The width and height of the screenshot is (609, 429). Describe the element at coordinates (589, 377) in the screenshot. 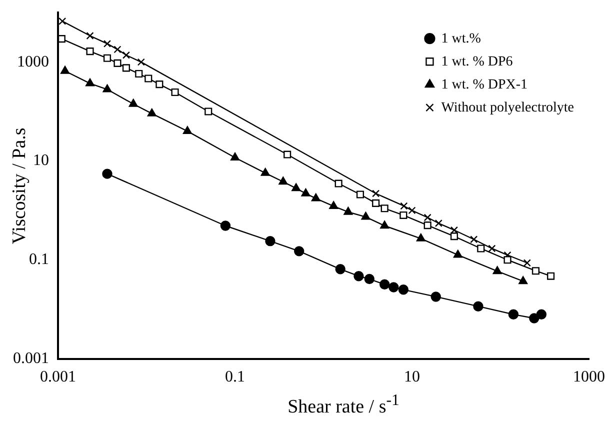

I see `x-tick-label: 1000` at that location.